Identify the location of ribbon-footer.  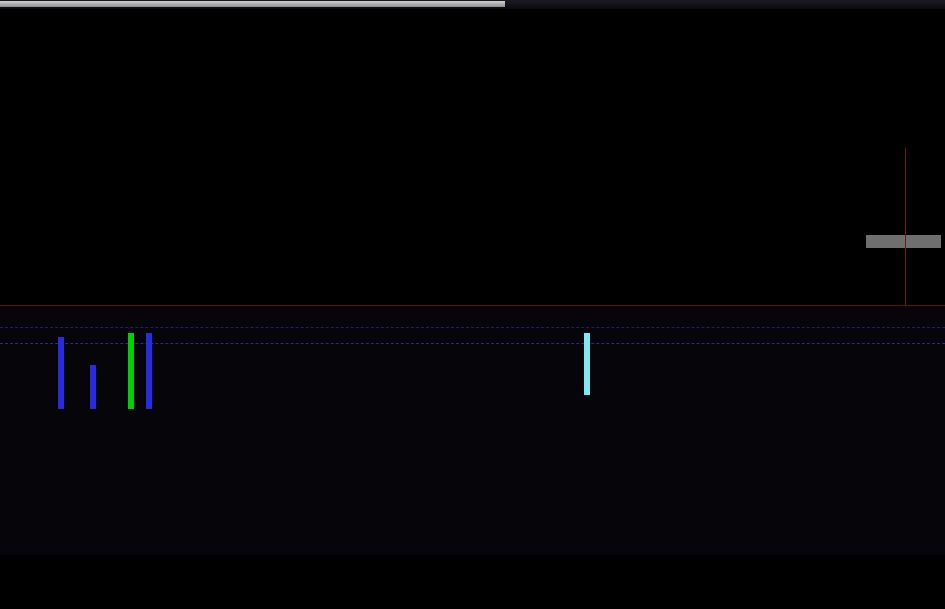
(472, 598).